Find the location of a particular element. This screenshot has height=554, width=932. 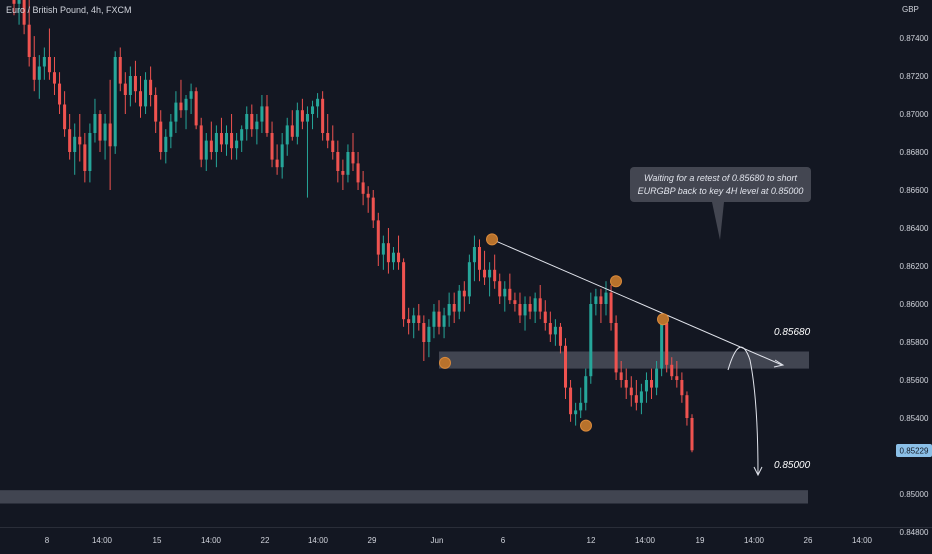

x-tick-label: 26 is located at coordinates (808, 540).